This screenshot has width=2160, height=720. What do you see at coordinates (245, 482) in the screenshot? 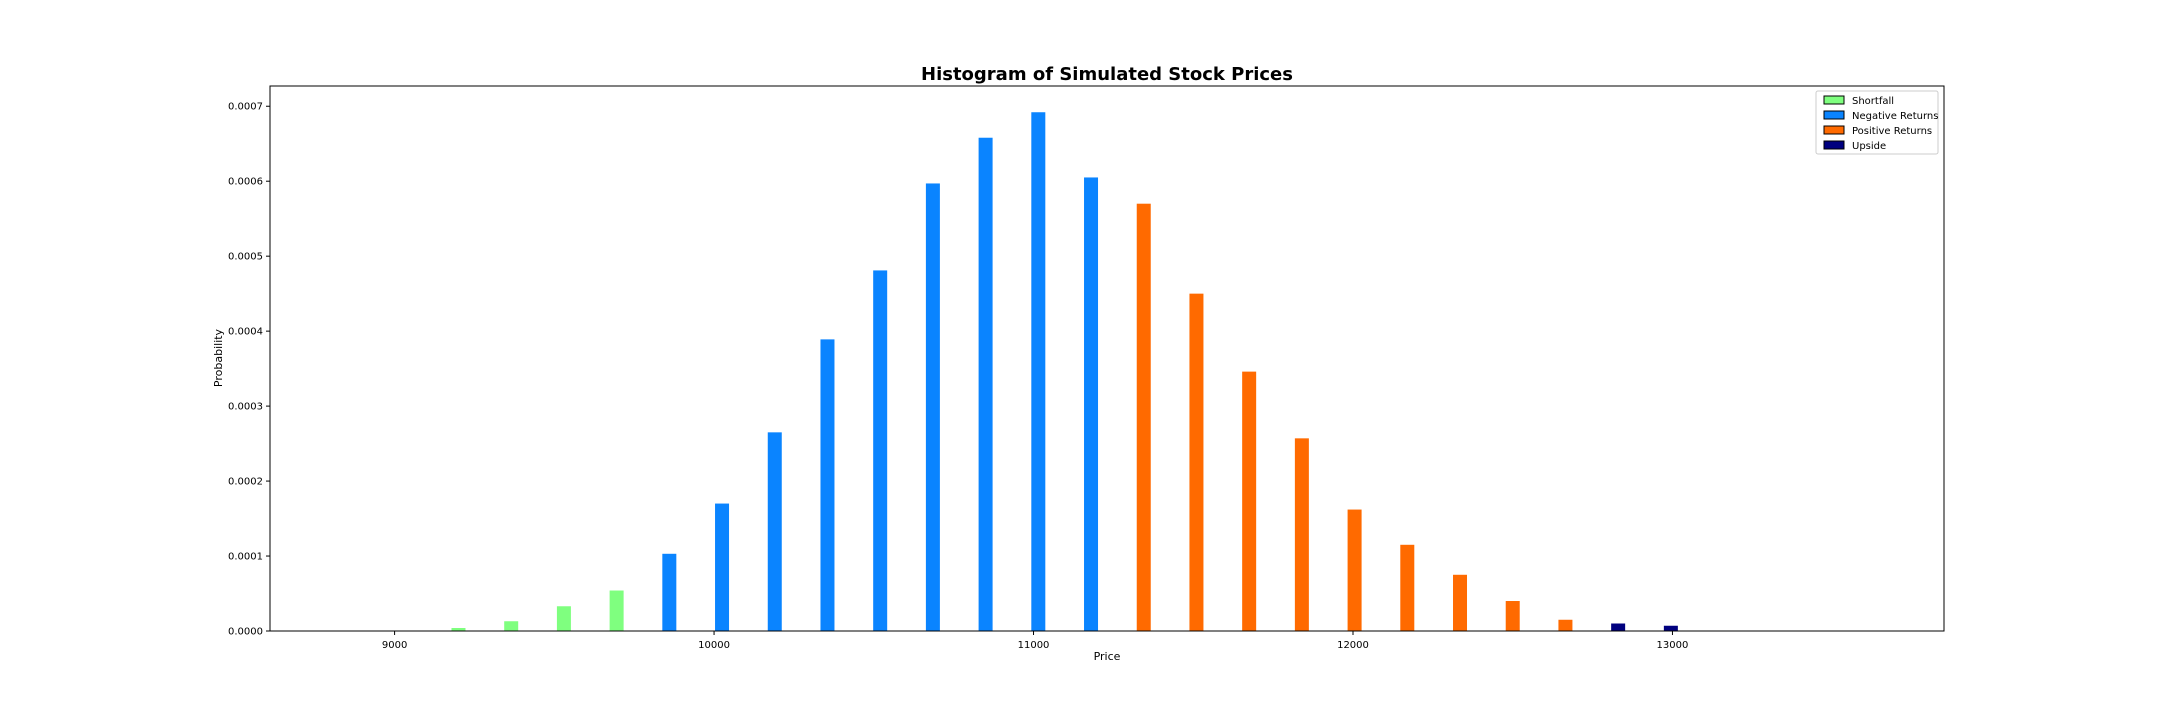
I see `y-tick-label: 0.0002` at bounding box center [245, 482].